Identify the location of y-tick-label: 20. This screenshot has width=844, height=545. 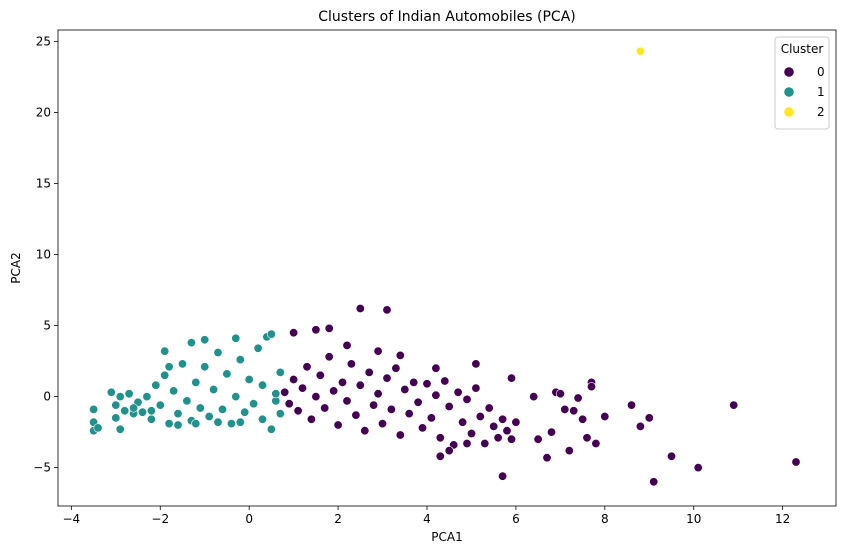
(43, 112).